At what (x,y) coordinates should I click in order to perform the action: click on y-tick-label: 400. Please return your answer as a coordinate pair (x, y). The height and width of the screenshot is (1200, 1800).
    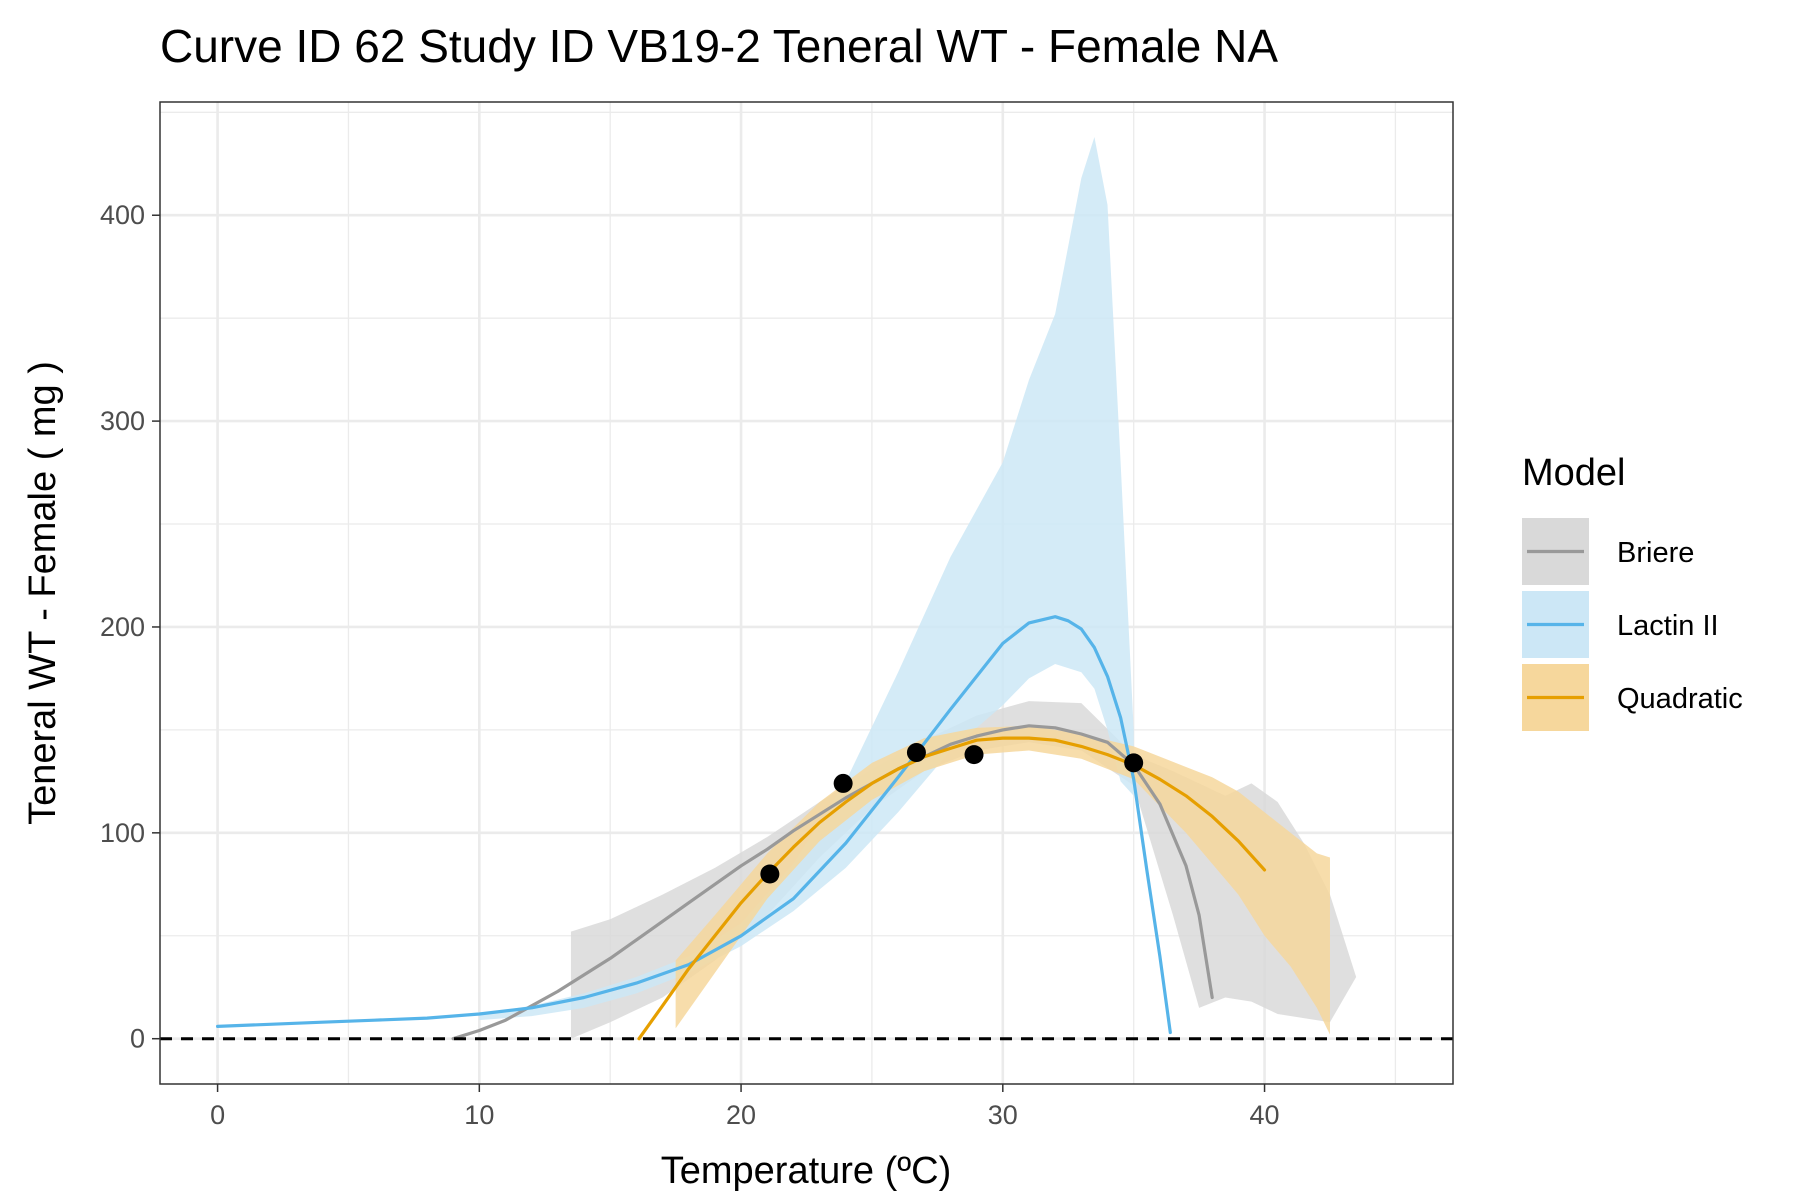
    Looking at the image, I should click on (122, 215).